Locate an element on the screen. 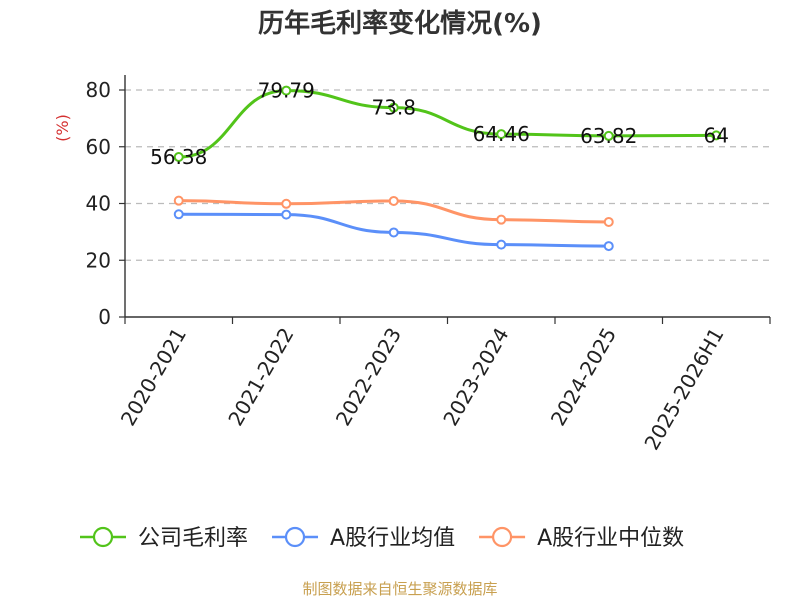  legend-label: A股行业中位数 is located at coordinates (610, 538).